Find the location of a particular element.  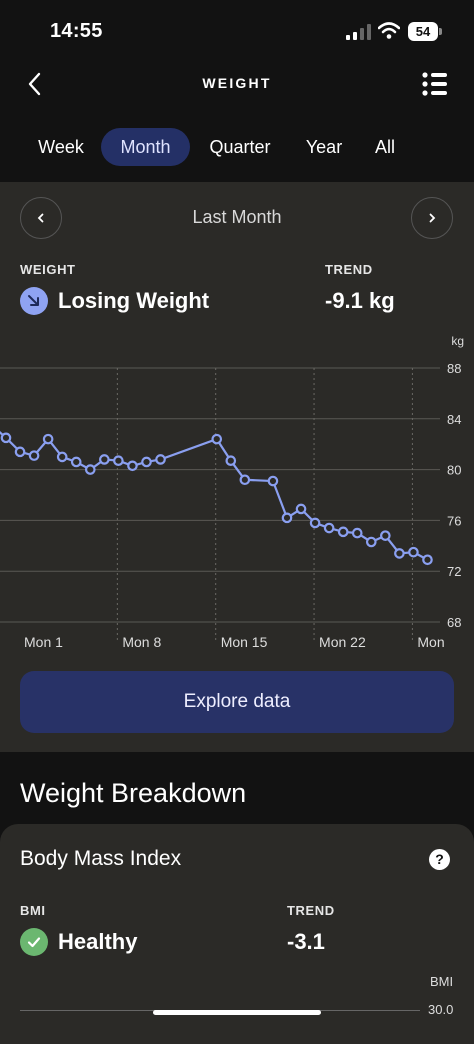

explore-data-button: Explore data is located at coordinates (237, 702).